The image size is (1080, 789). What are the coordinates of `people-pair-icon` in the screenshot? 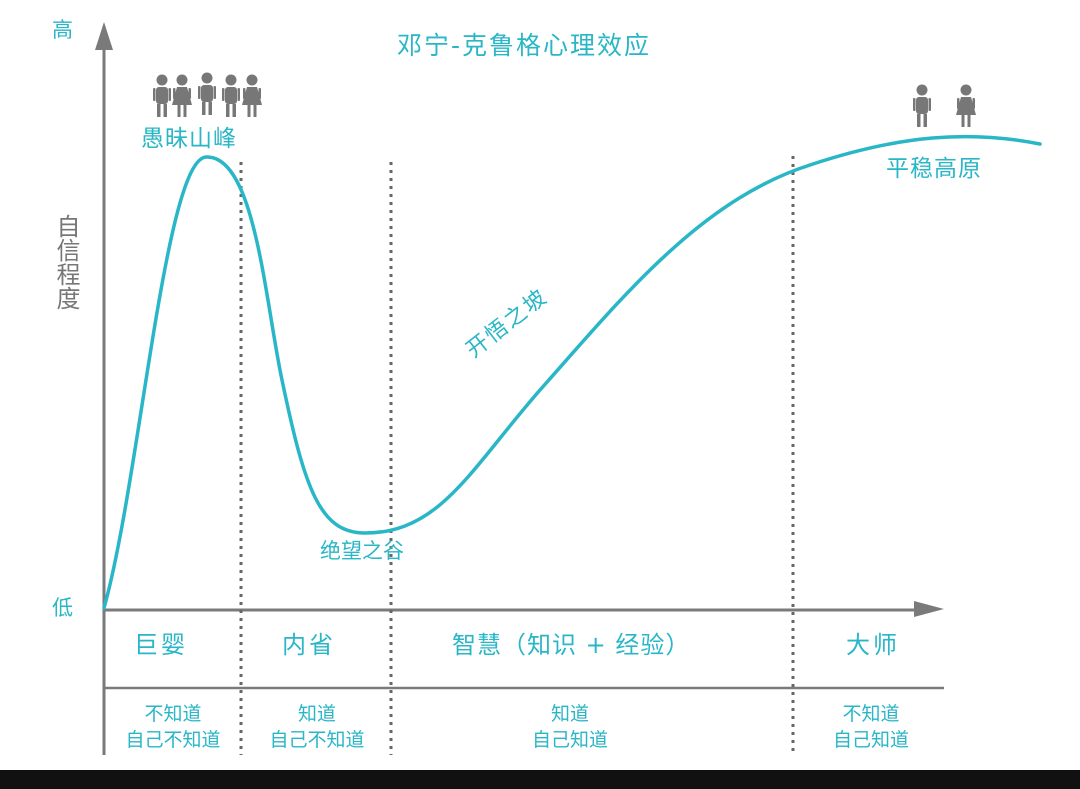 It's located at (944, 105).